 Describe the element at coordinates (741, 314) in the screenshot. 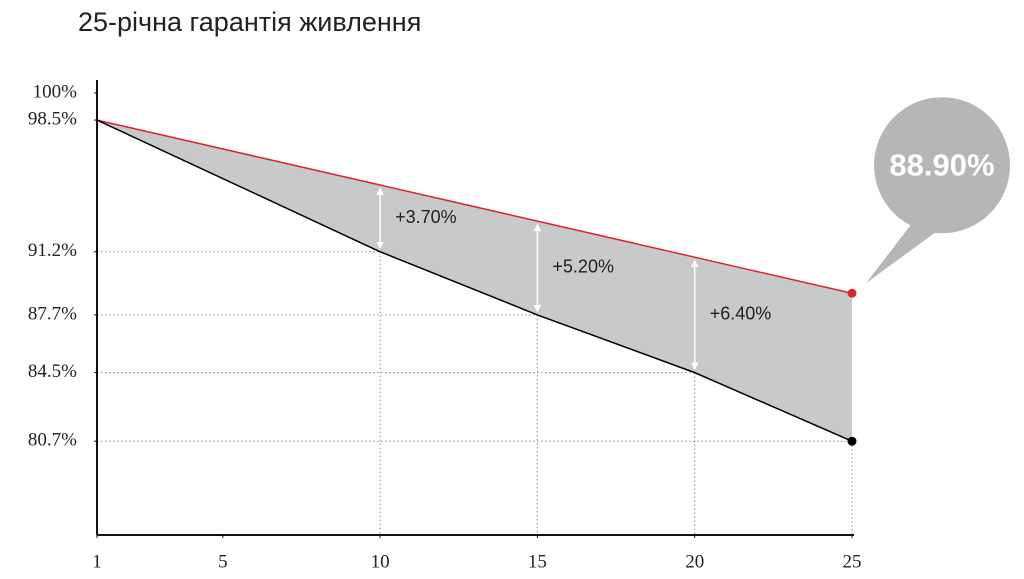

I see `difference-label: +6.40%` at that location.